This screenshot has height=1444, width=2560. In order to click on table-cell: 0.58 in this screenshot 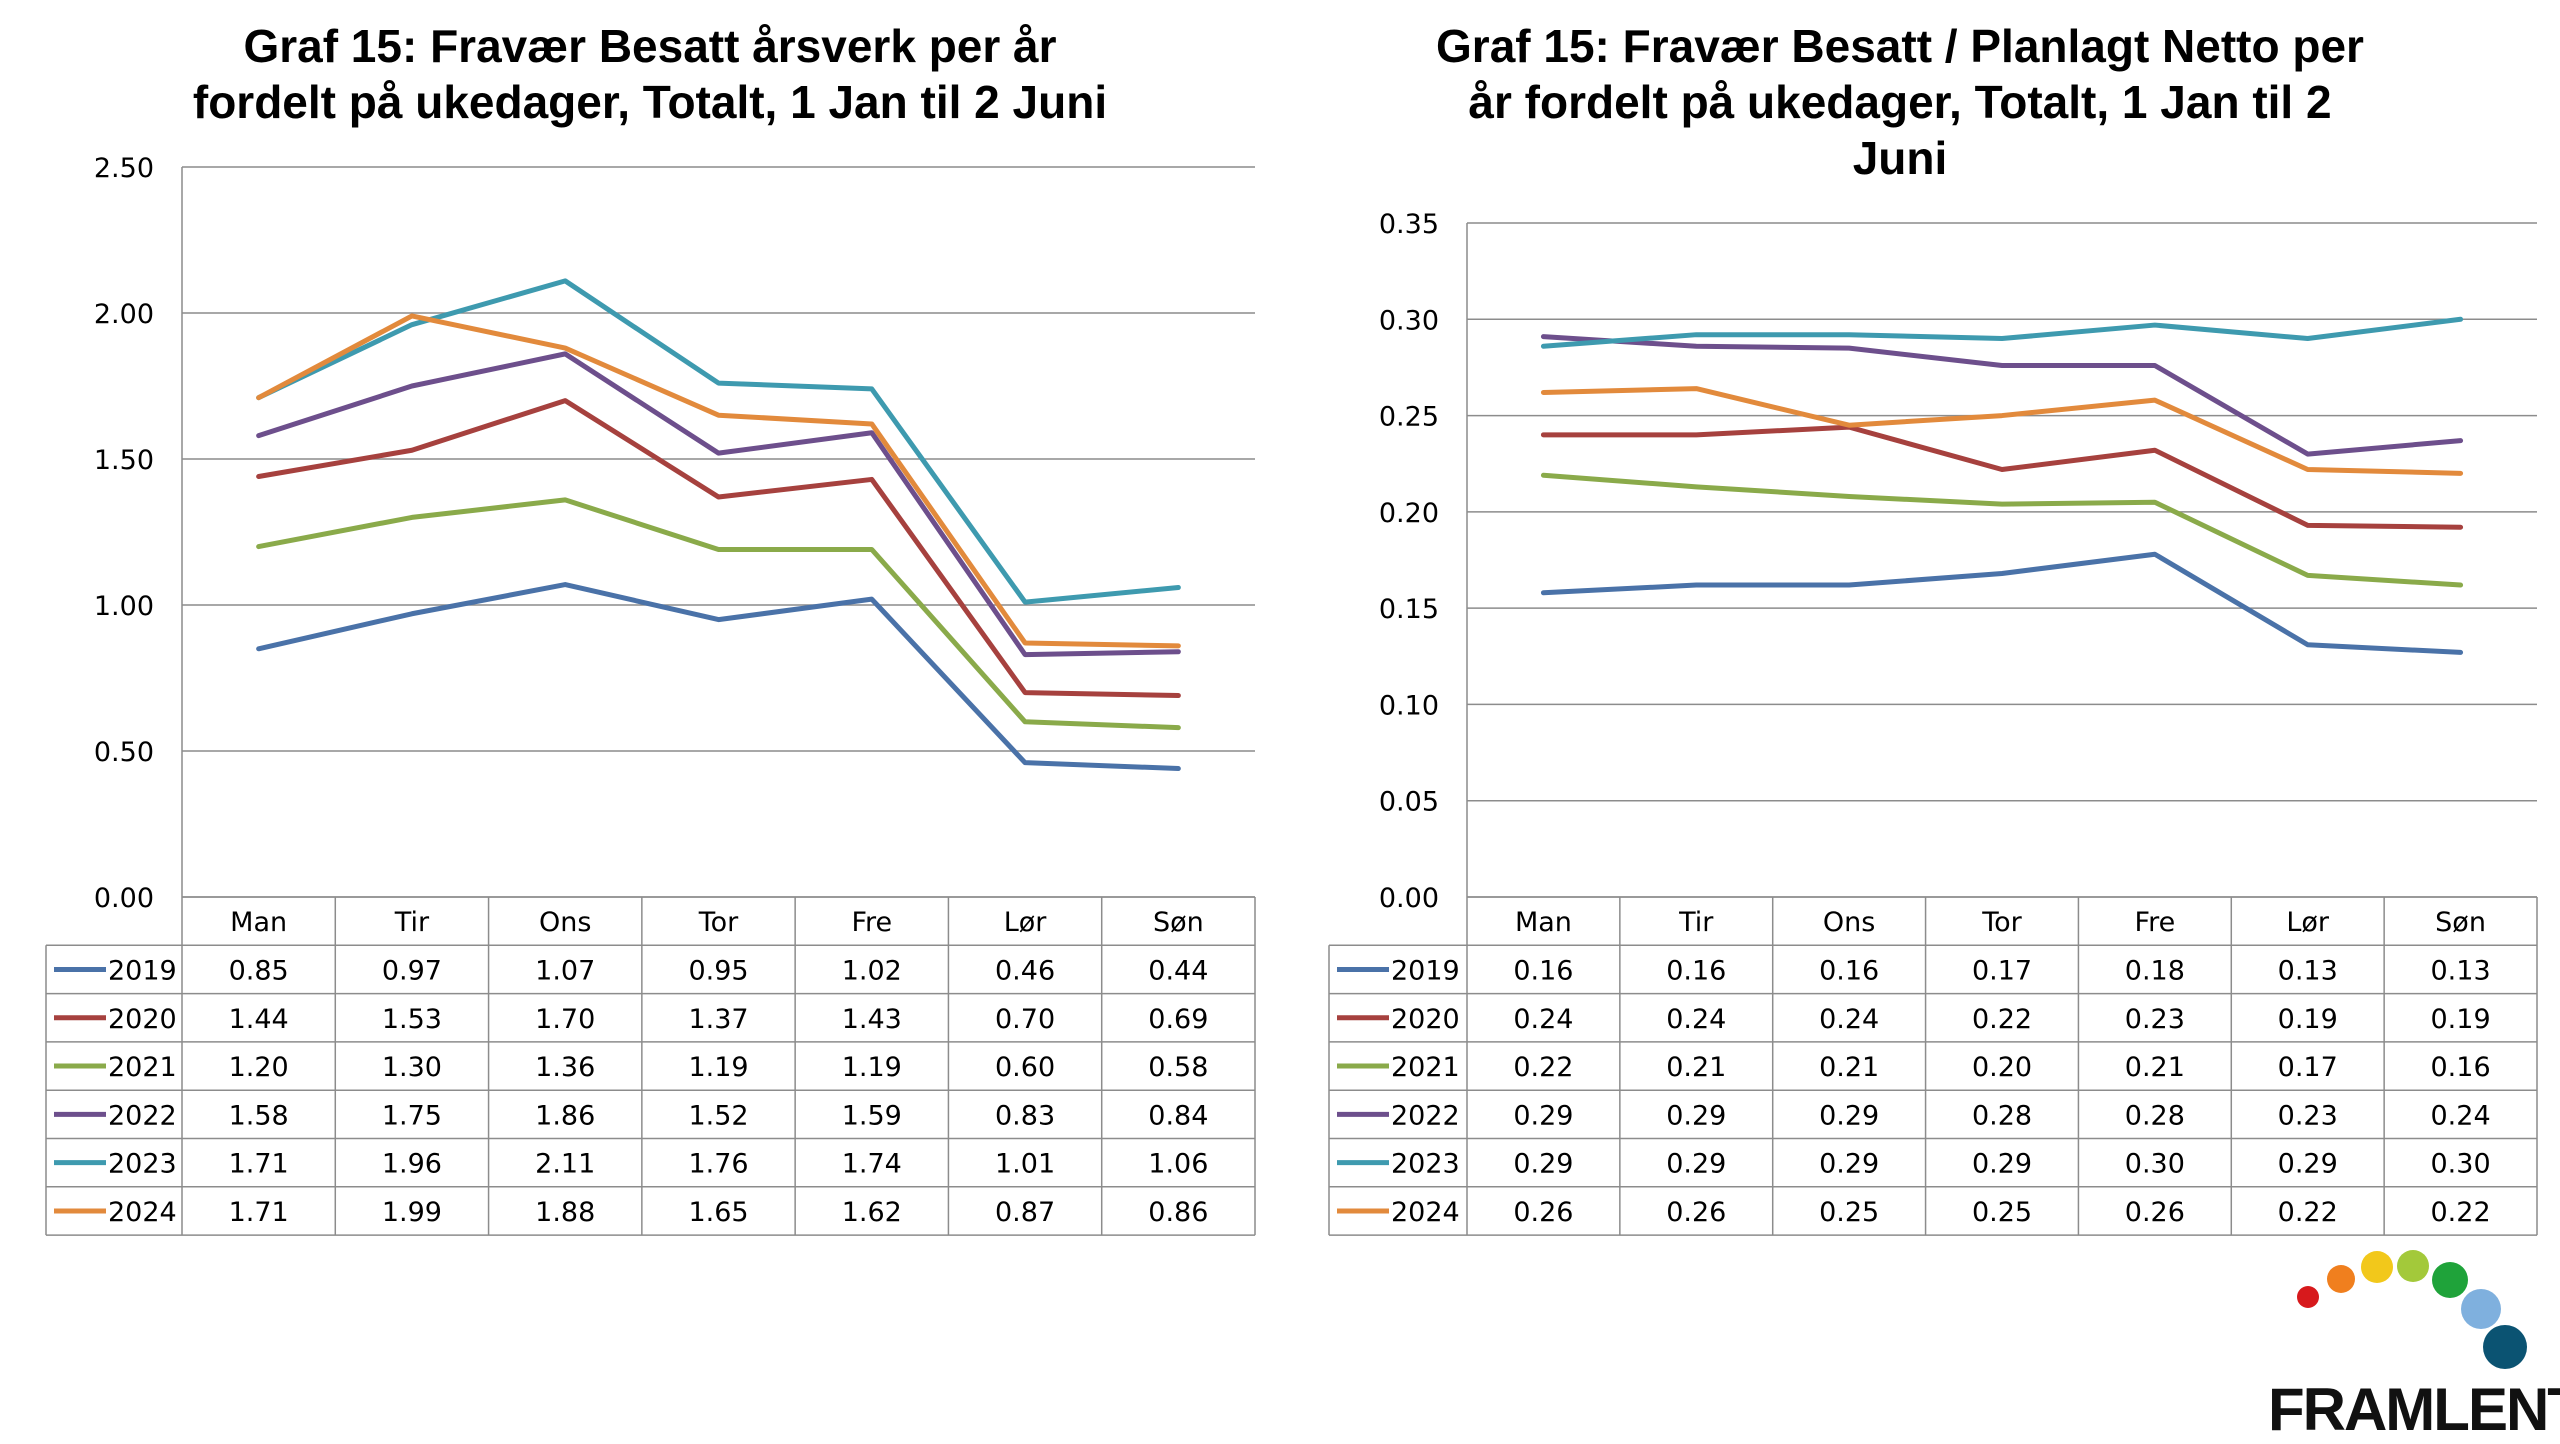, I will do `click(1178, 1067)`.